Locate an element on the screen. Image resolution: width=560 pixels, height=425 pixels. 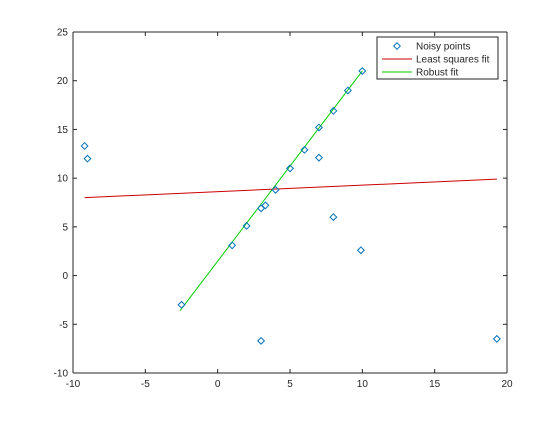
x-tick-label: -5 is located at coordinates (145, 384).